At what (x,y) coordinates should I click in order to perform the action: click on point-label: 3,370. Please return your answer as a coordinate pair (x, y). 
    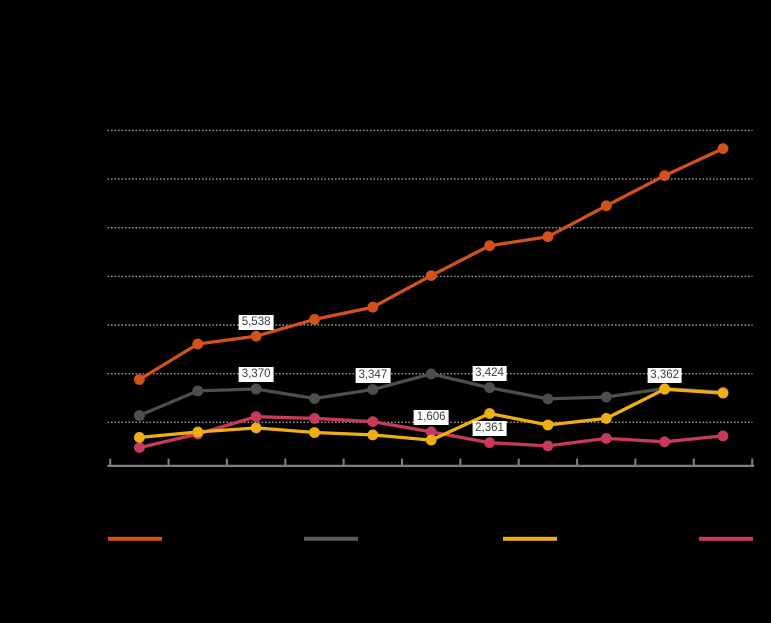
    Looking at the image, I should click on (256, 375).